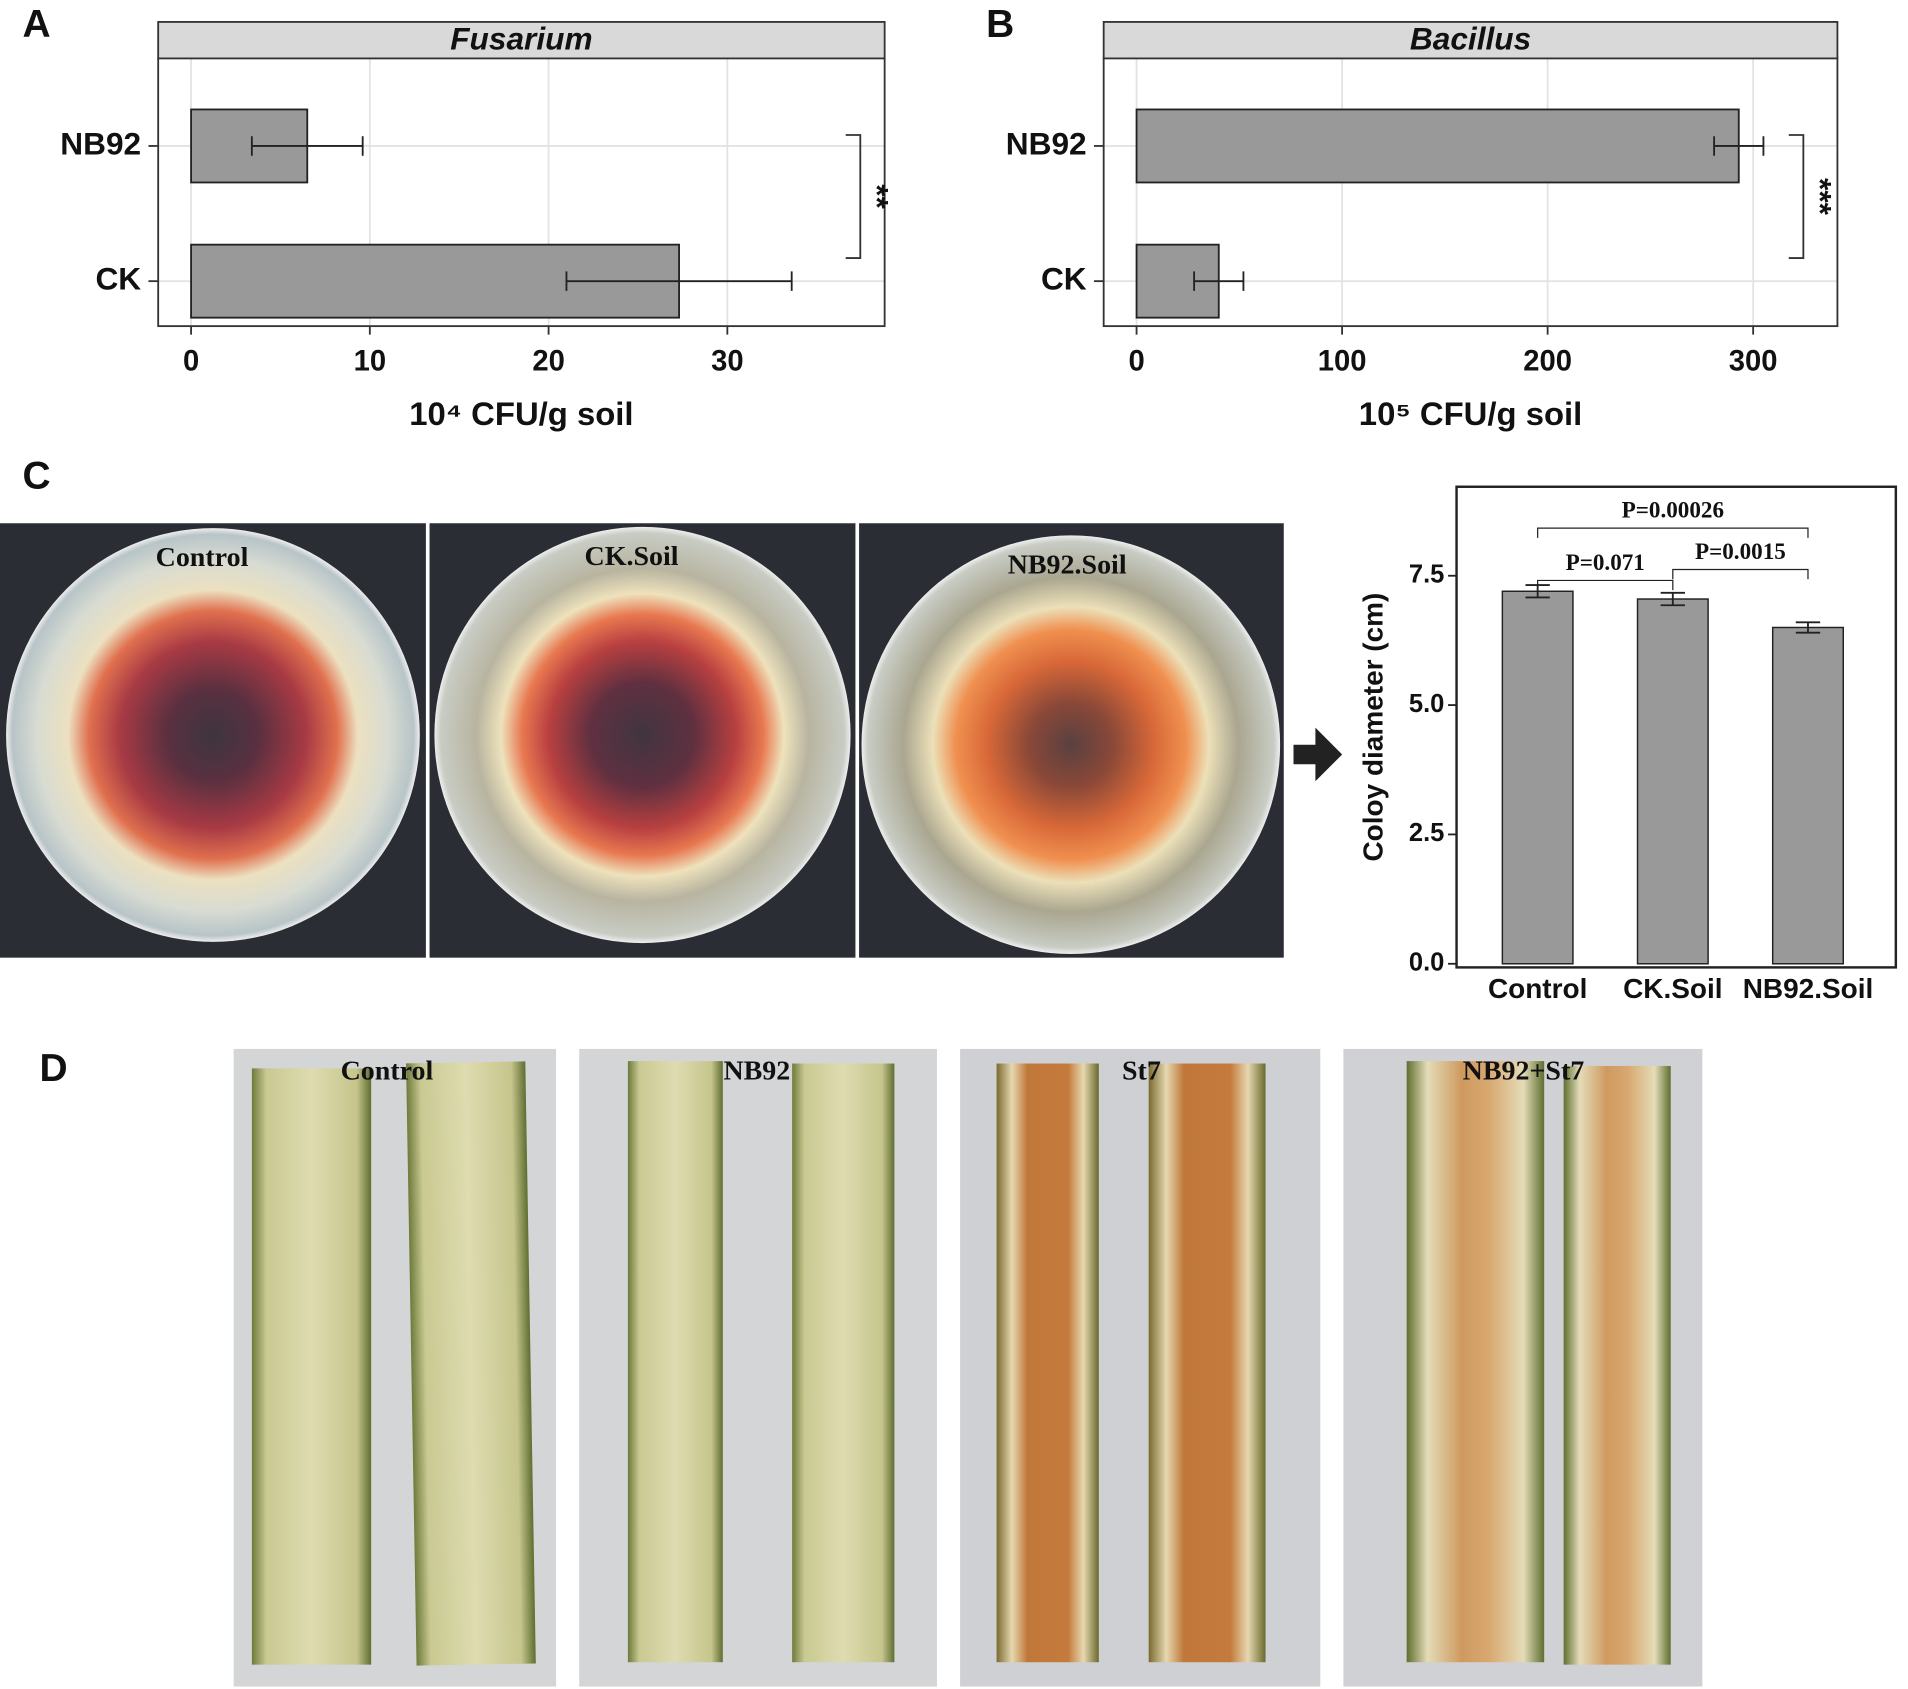  Describe the element at coordinates (1427, 574) in the screenshot. I see `y-tick-label: 7.5` at that location.